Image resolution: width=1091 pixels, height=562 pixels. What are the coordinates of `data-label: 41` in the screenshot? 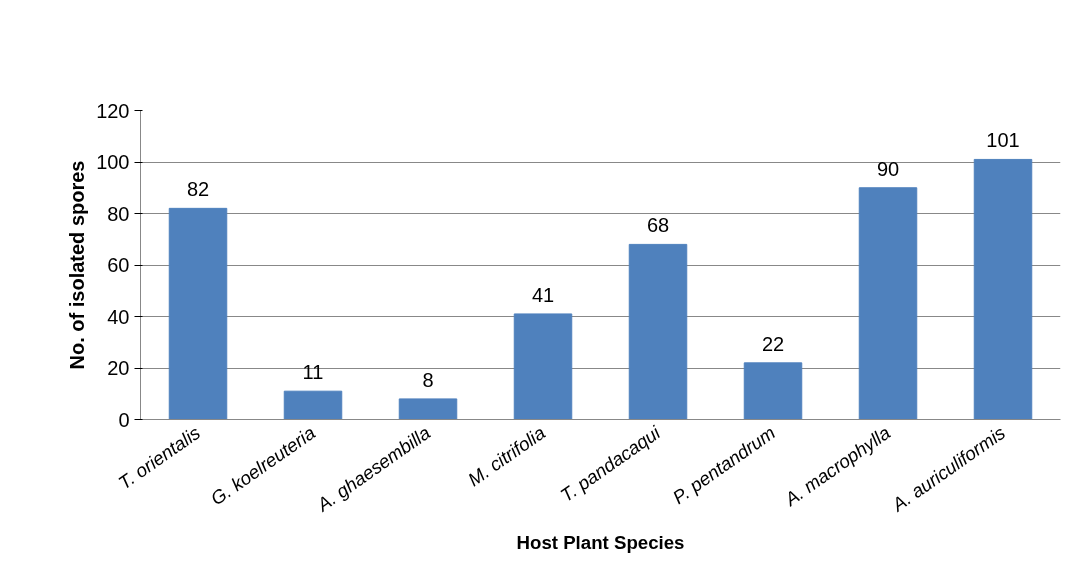 It's located at (543, 294).